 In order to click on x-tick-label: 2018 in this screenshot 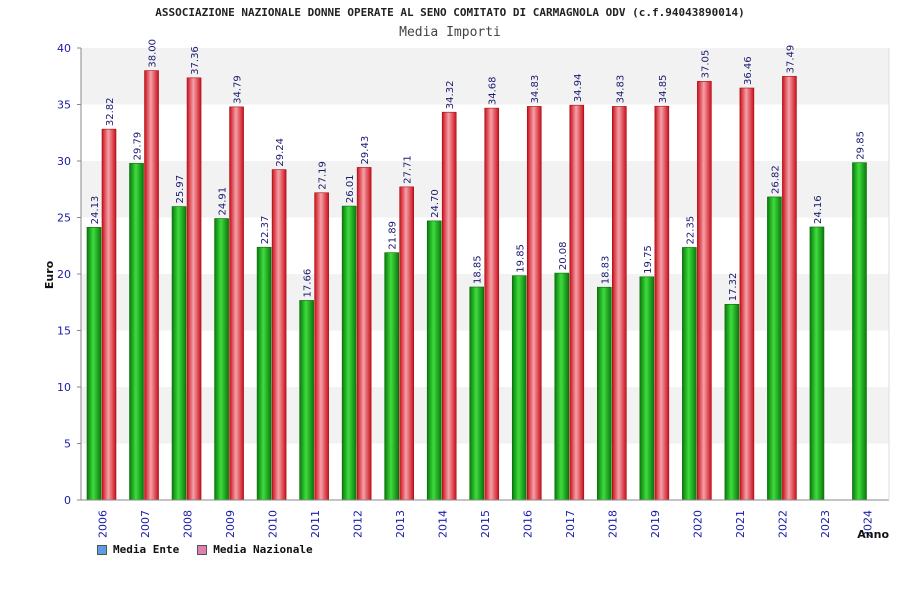, I will do `click(613, 524)`.